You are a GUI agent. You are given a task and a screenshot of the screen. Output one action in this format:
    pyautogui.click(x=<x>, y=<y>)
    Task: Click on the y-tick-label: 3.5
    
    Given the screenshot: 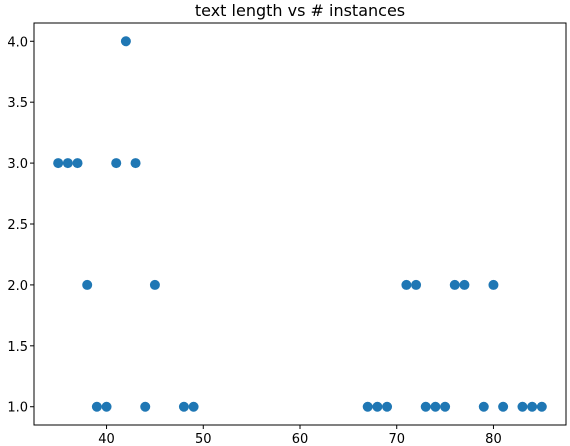 What is the action you would take?
    pyautogui.click(x=17, y=103)
    